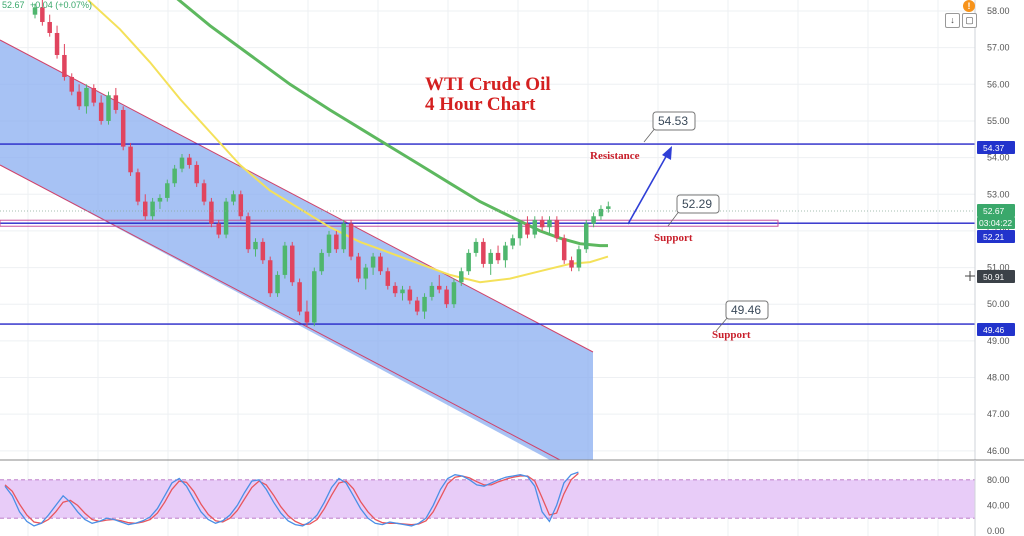 The height and width of the screenshot is (536, 1024). Describe the element at coordinates (480, 104) in the screenshot. I see `chart-title-line2: 4 Hour Chart` at that location.